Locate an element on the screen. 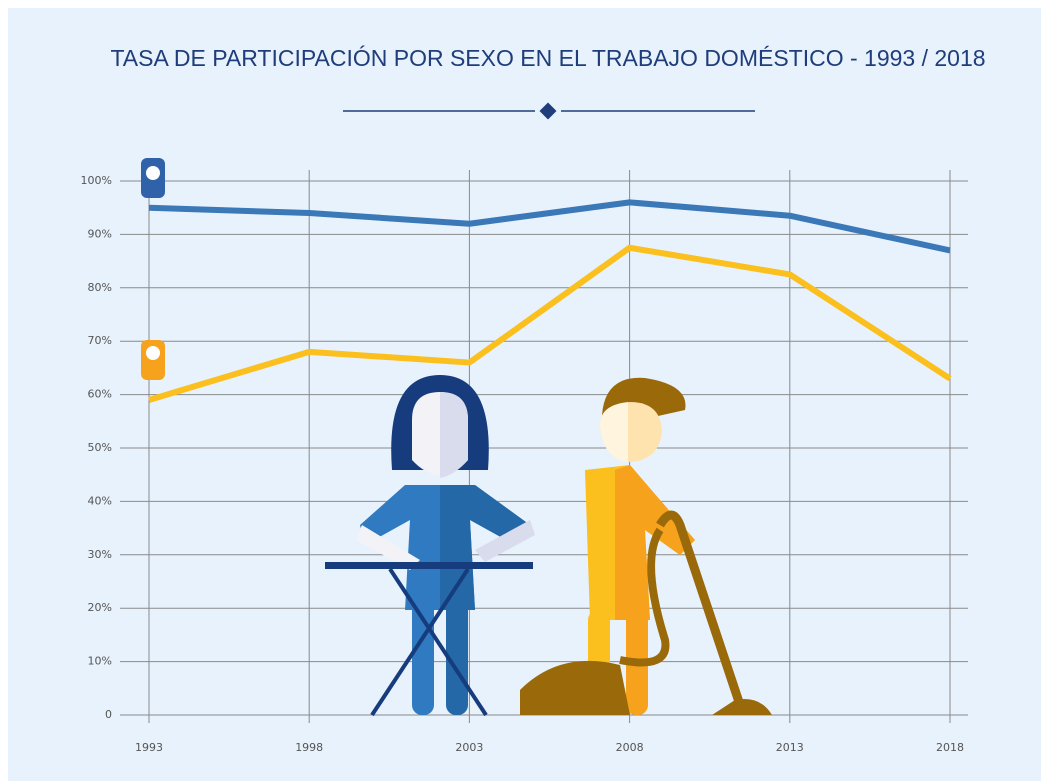  divider-diamond is located at coordinates (548, 111).